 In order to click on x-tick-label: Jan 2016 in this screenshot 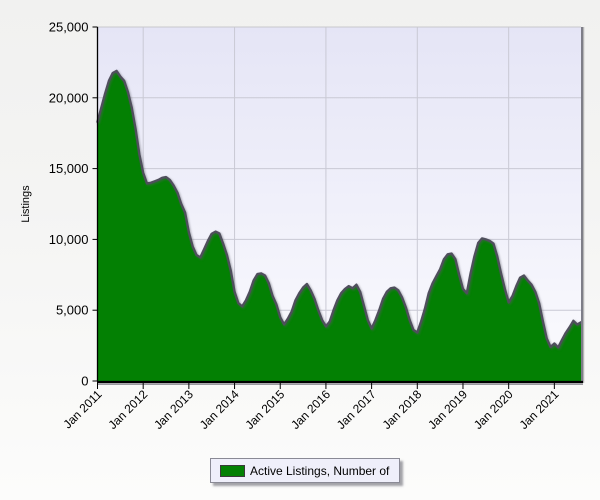, I will do `click(310, 409)`.